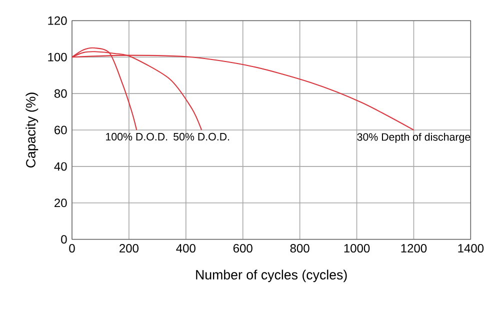  Describe the element at coordinates (271, 276) in the screenshot. I see `x-axis-title: Number of cycles (cycles)` at that location.